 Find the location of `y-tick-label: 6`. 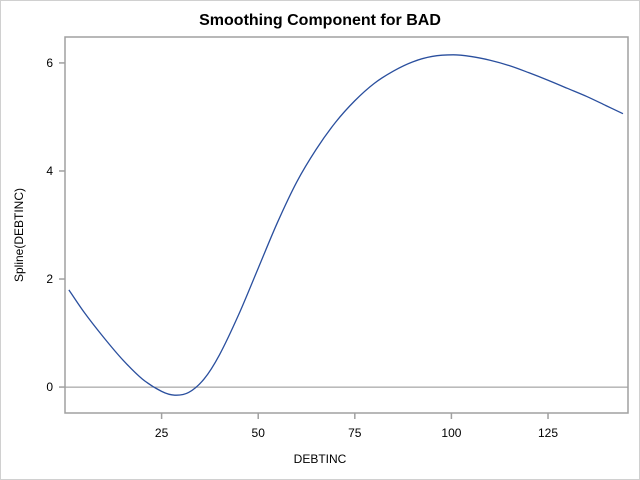

y-tick-label: 6 is located at coordinates (49, 63).